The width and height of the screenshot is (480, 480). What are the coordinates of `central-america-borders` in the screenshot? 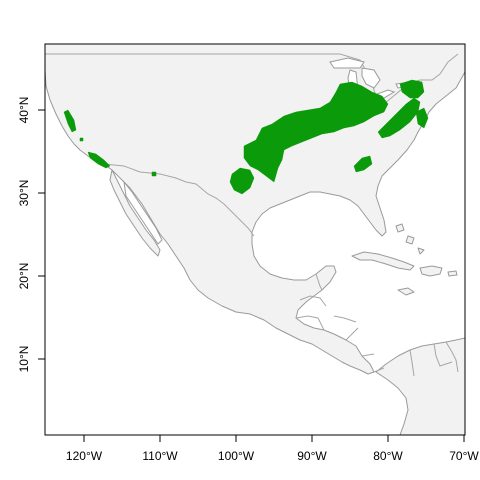 It's located at (340, 334).